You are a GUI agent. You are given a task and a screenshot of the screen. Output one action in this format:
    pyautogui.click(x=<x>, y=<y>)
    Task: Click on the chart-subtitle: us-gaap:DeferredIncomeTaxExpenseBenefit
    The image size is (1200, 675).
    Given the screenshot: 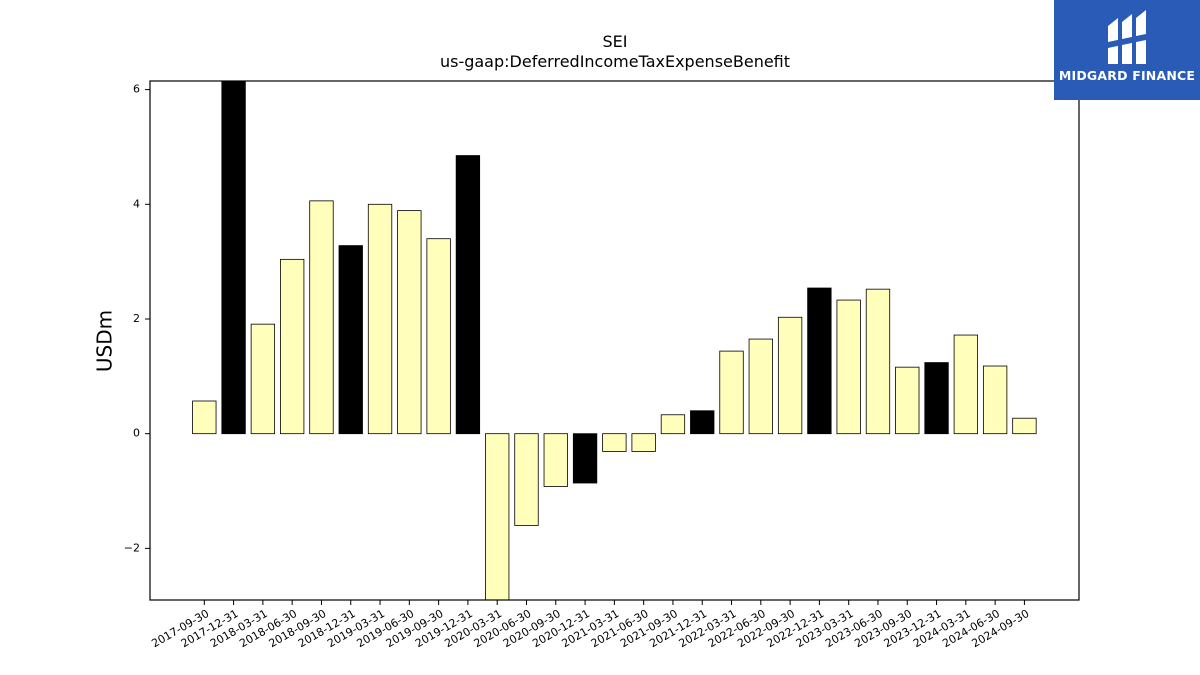 What is the action you would take?
    pyautogui.click(x=615, y=61)
    